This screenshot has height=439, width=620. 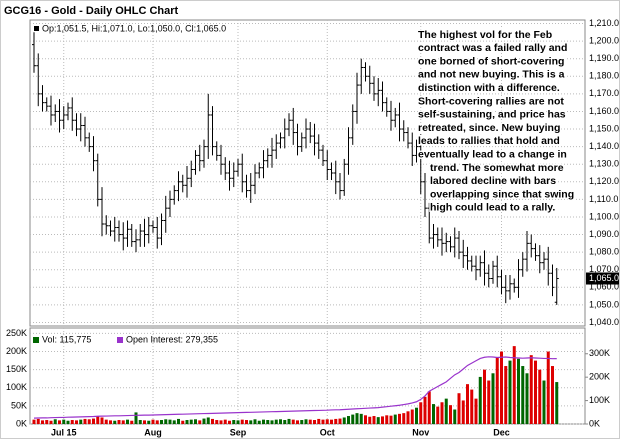 I want to click on y-tick-label: 1,130.0, so click(x=604, y=164).